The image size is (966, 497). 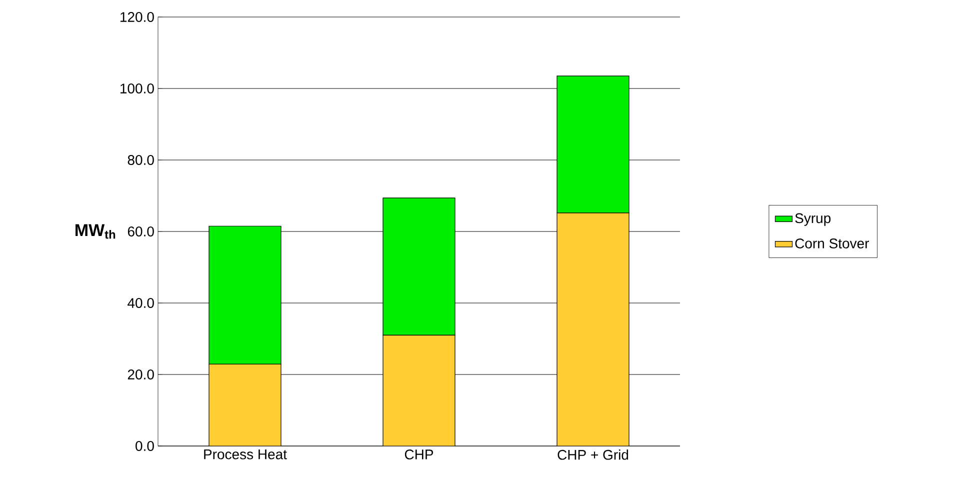 I want to click on y-tick-label: 120.0, so click(x=137, y=17).